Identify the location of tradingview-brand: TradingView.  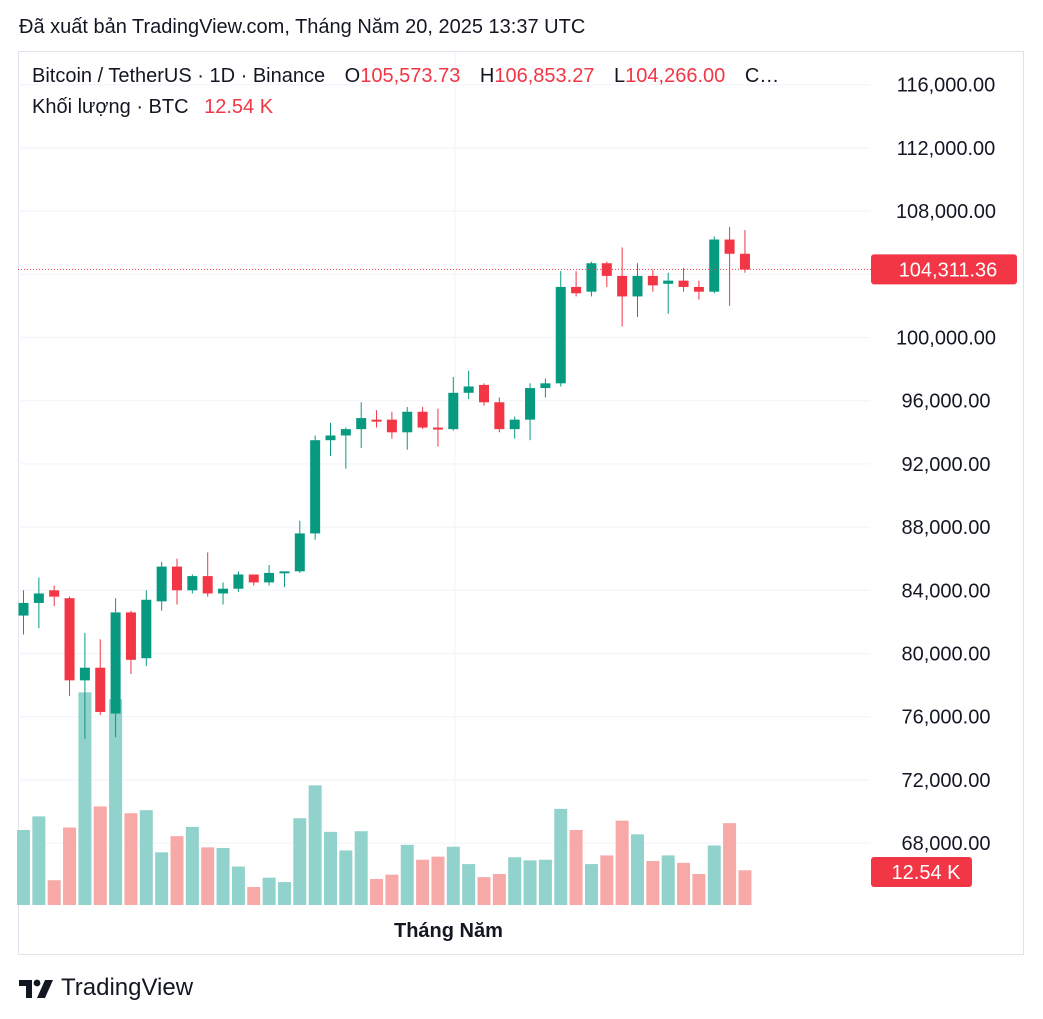
(106, 988).